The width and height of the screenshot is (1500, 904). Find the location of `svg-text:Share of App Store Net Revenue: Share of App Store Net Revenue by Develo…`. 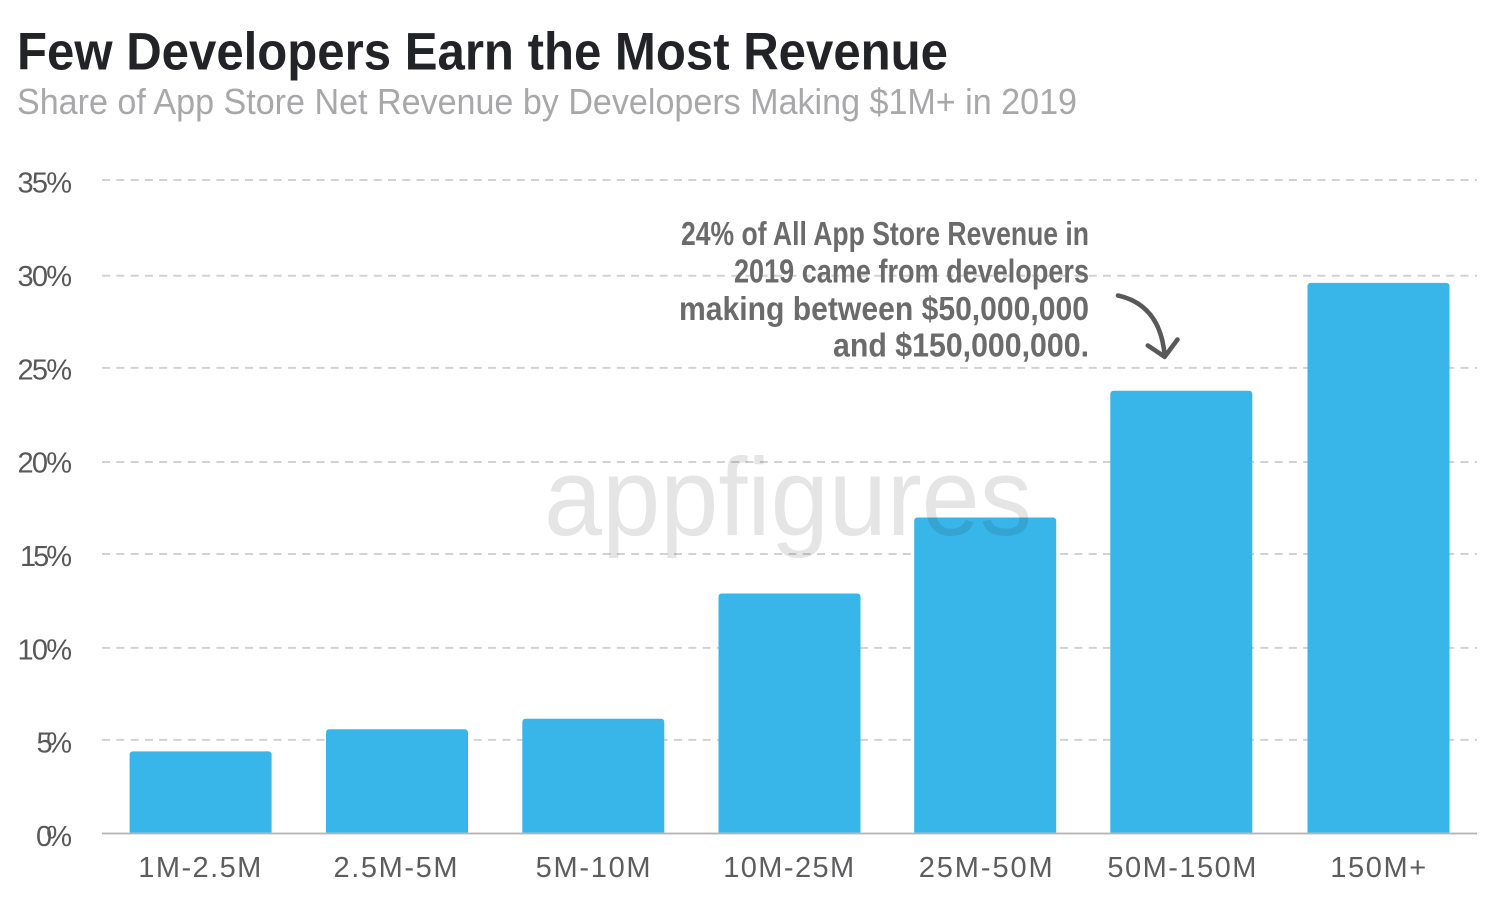

svg-text:Share of App Store Net Revenue: Share of App Store Net Revenue by Develo… is located at coordinates (547, 101).